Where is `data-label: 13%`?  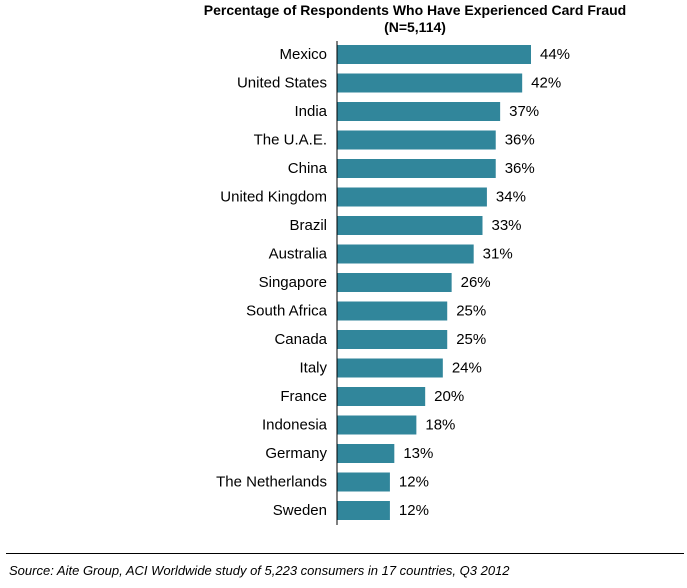 data-label: 13% is located at coordinates (418, 453).